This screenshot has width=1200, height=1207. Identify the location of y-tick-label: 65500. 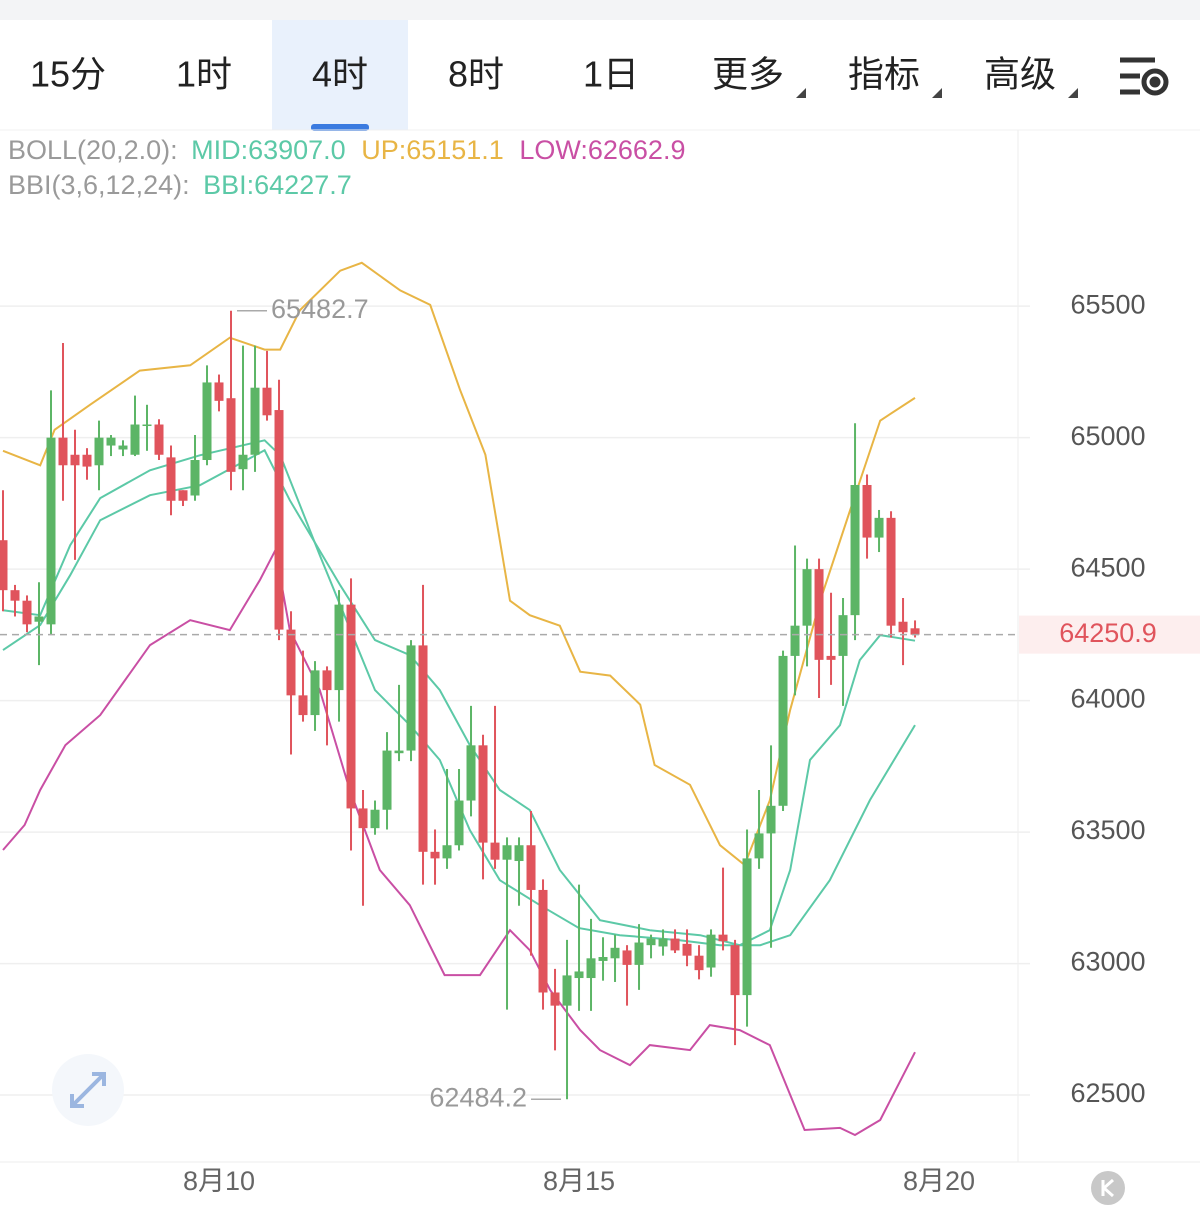
(1107, 304).